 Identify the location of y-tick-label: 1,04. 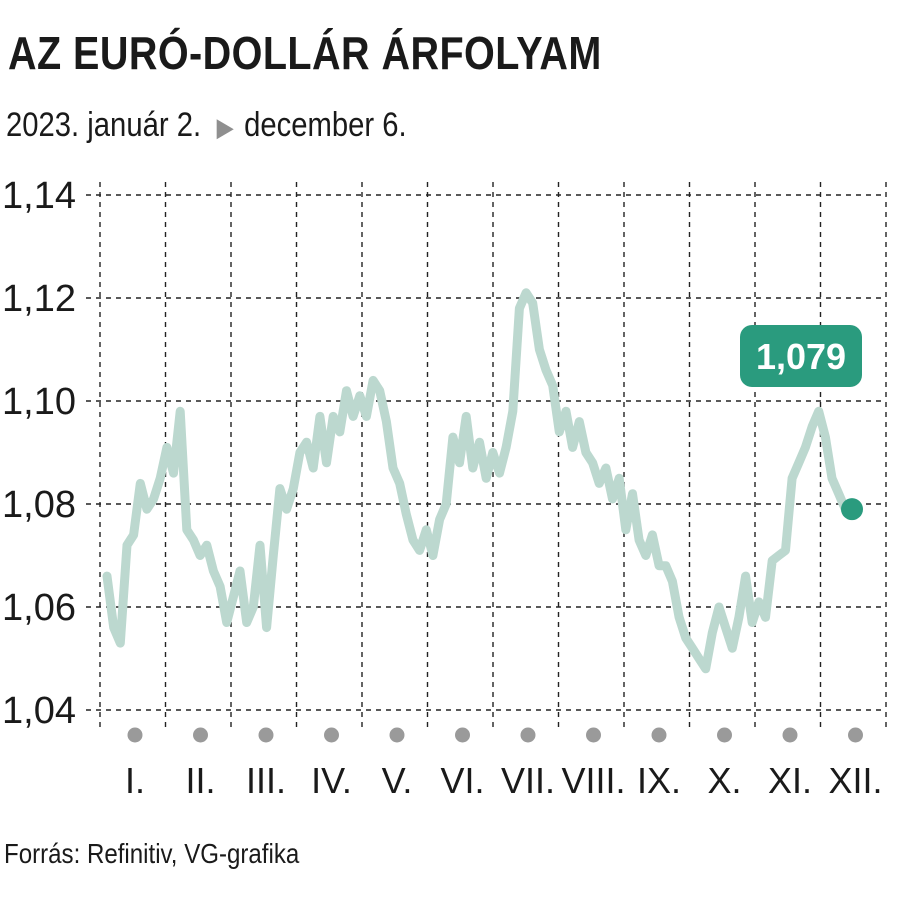
(39, 711).